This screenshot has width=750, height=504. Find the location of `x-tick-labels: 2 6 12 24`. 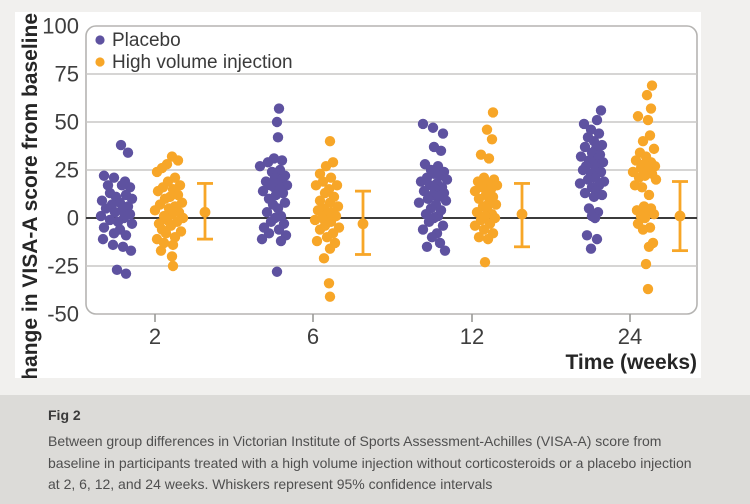

x-tick-labels: 2 6 12 24 is located at coordinates (395, 331).